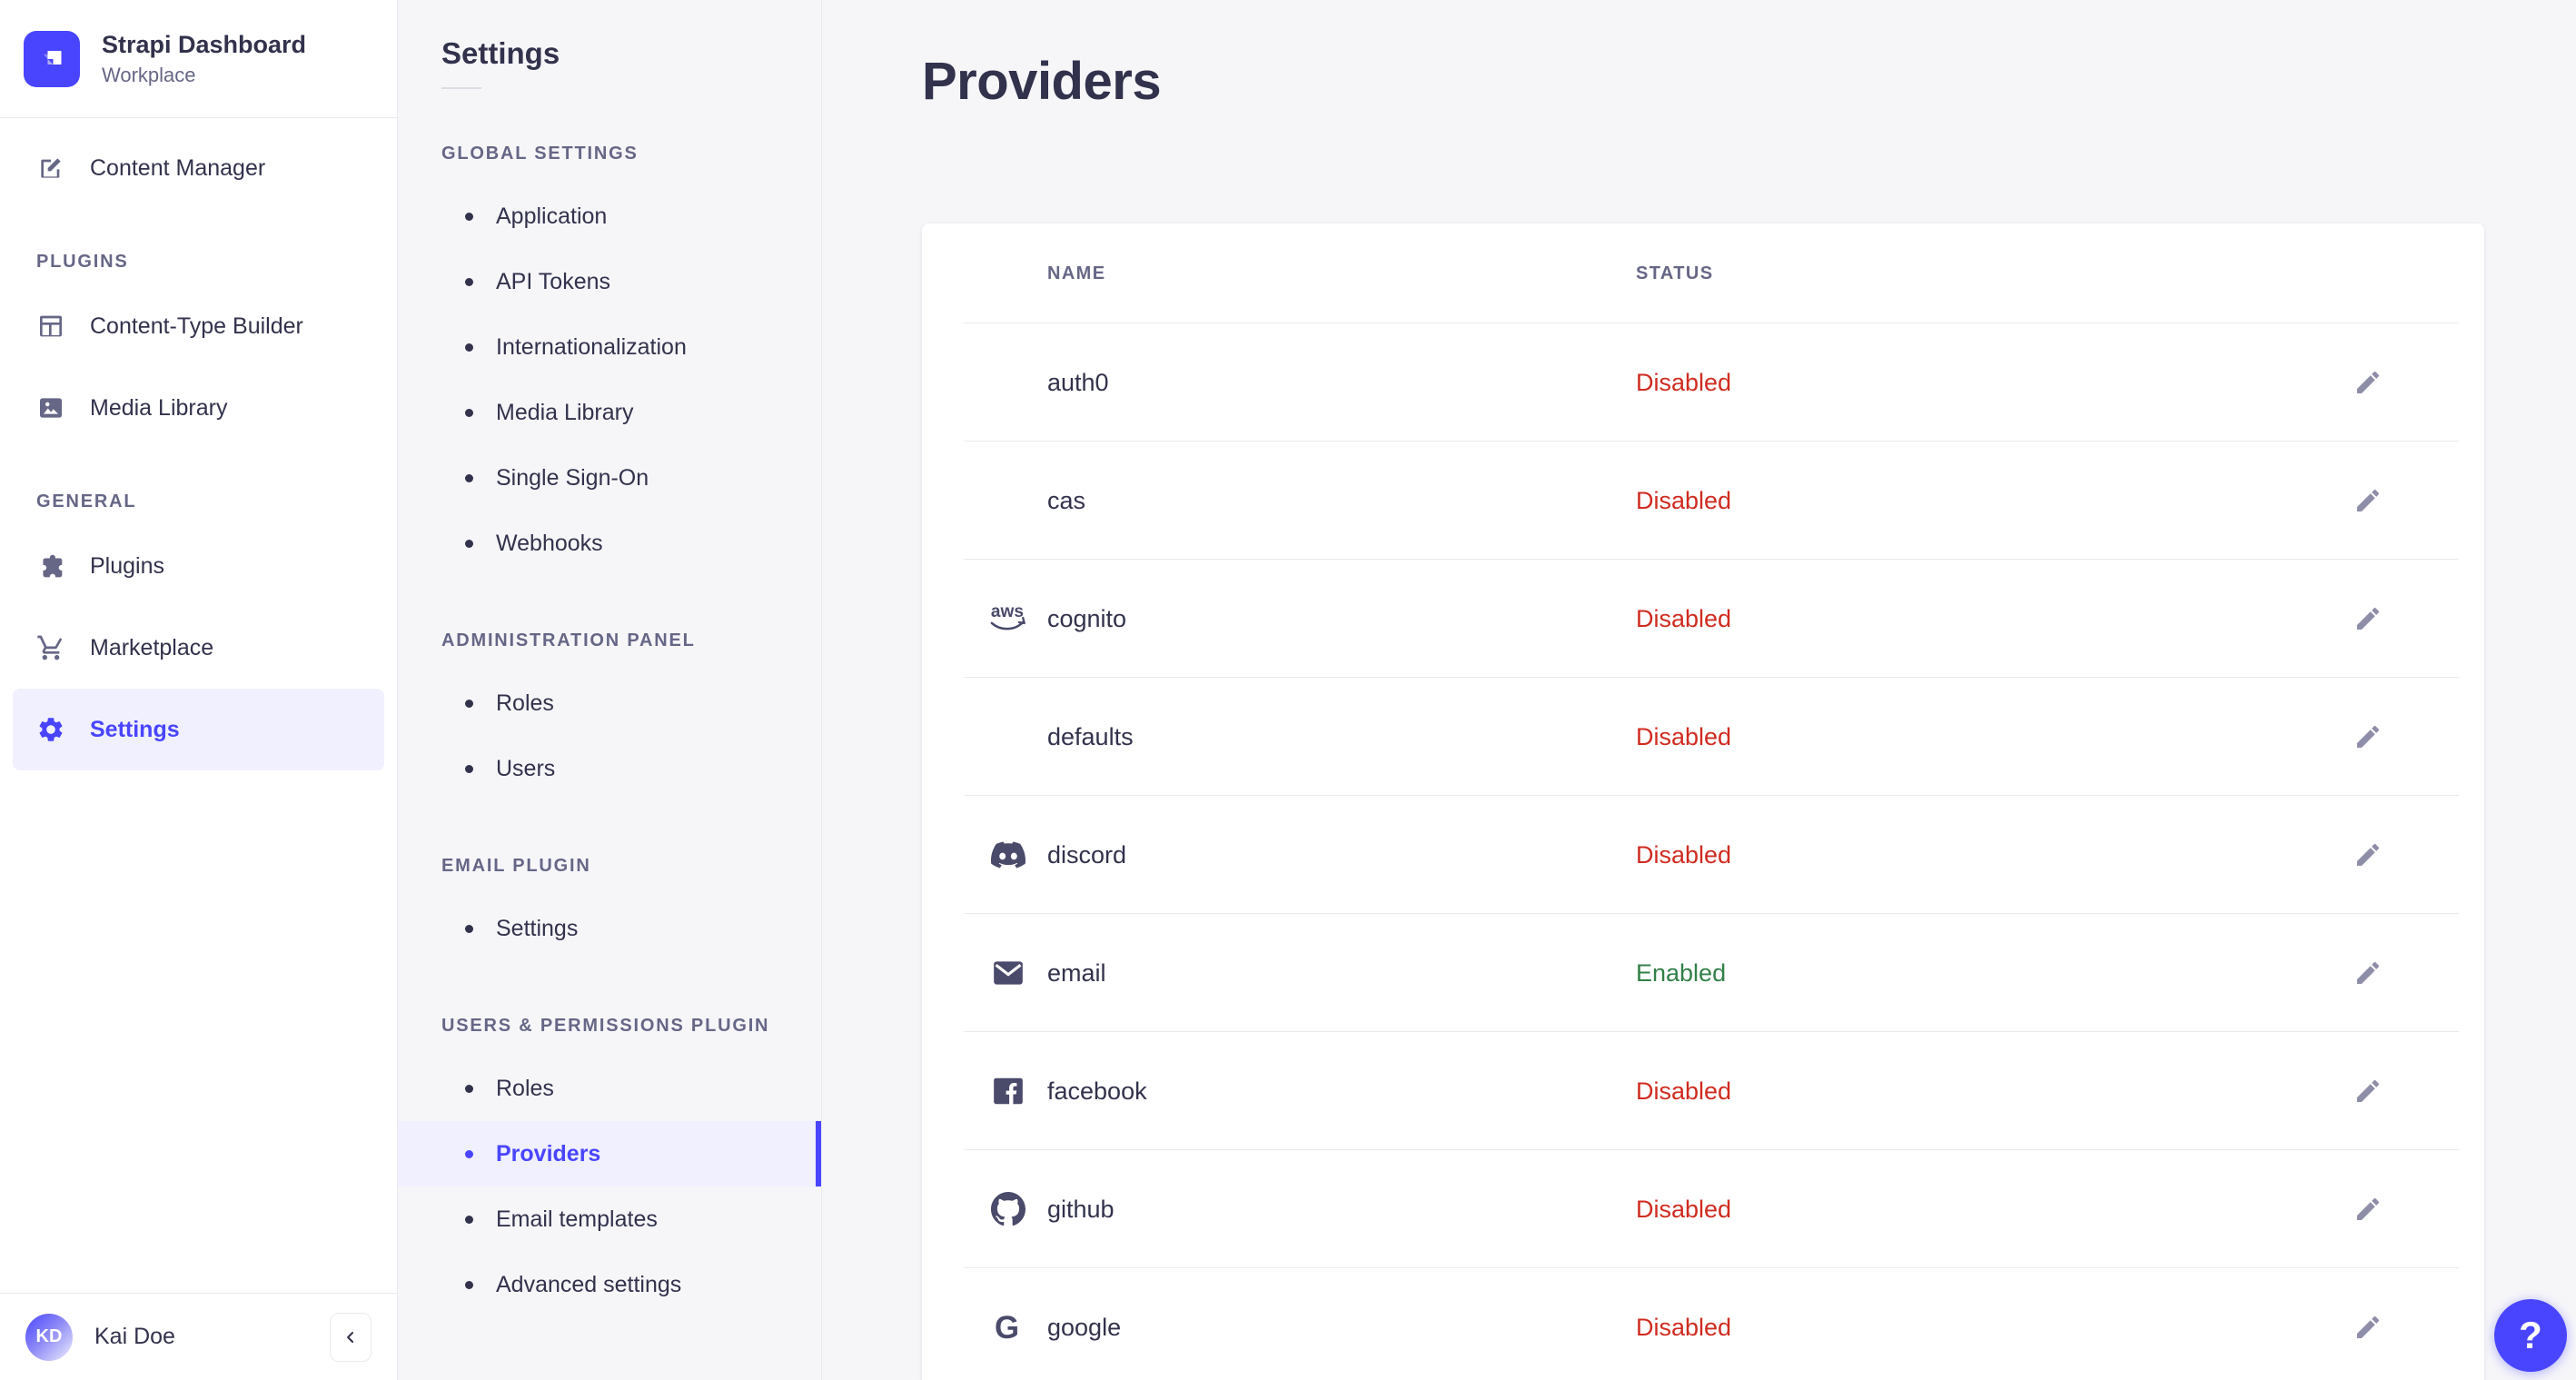 The height and width of the screenshot is (1380, 2576). Describe the element at coordinates (526, 768) in the screenshot. I see `subnav-item-label: Users` at that location.